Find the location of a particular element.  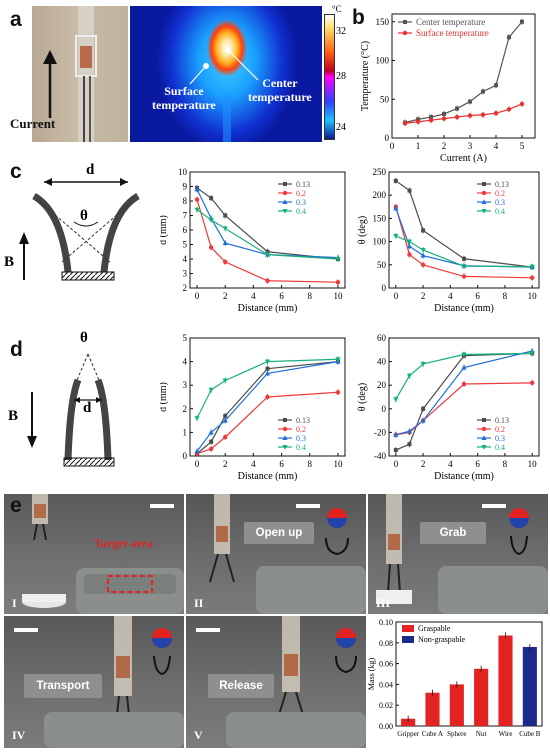

step-number: I is located at coordinates (14, 603).